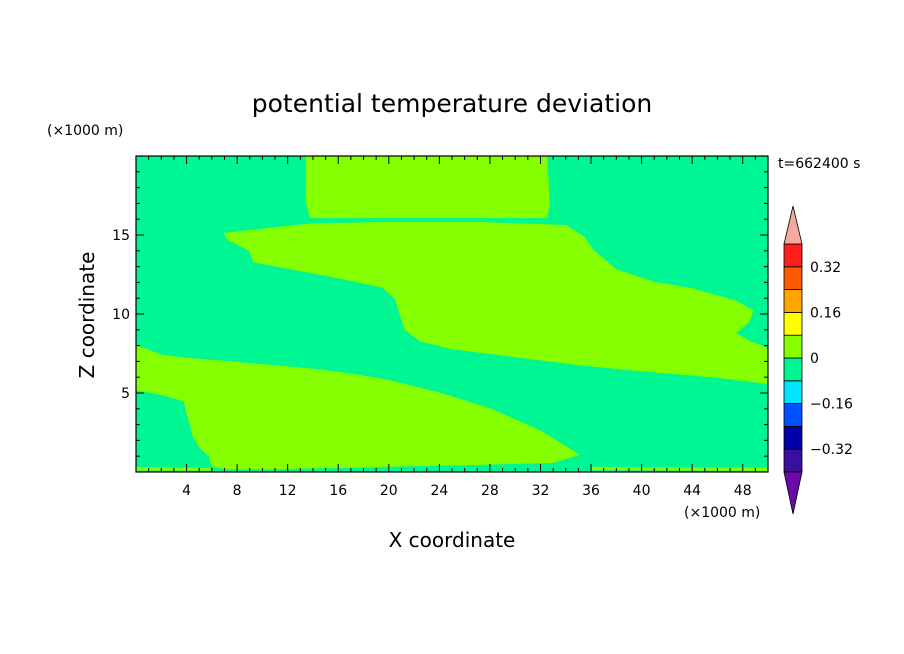  What do you see at coordinates (121, 236) in the screenshot?
I see `y-tick-label: 15` at bounding box center [121, 236].